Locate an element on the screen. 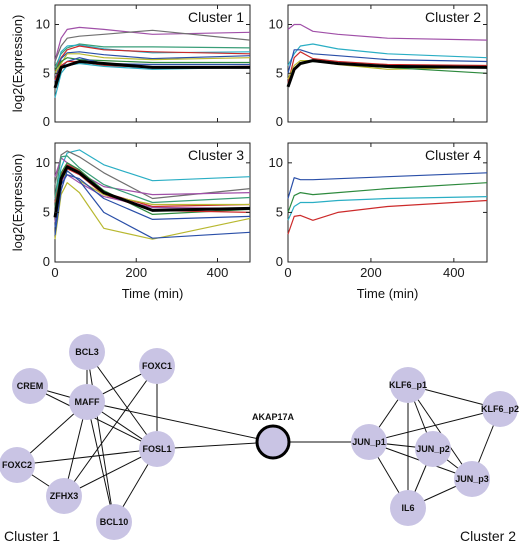 Image resolution: width=520 pixels, height=545 pixels. node-label: BCL3 is located at coordinates (87, 352).